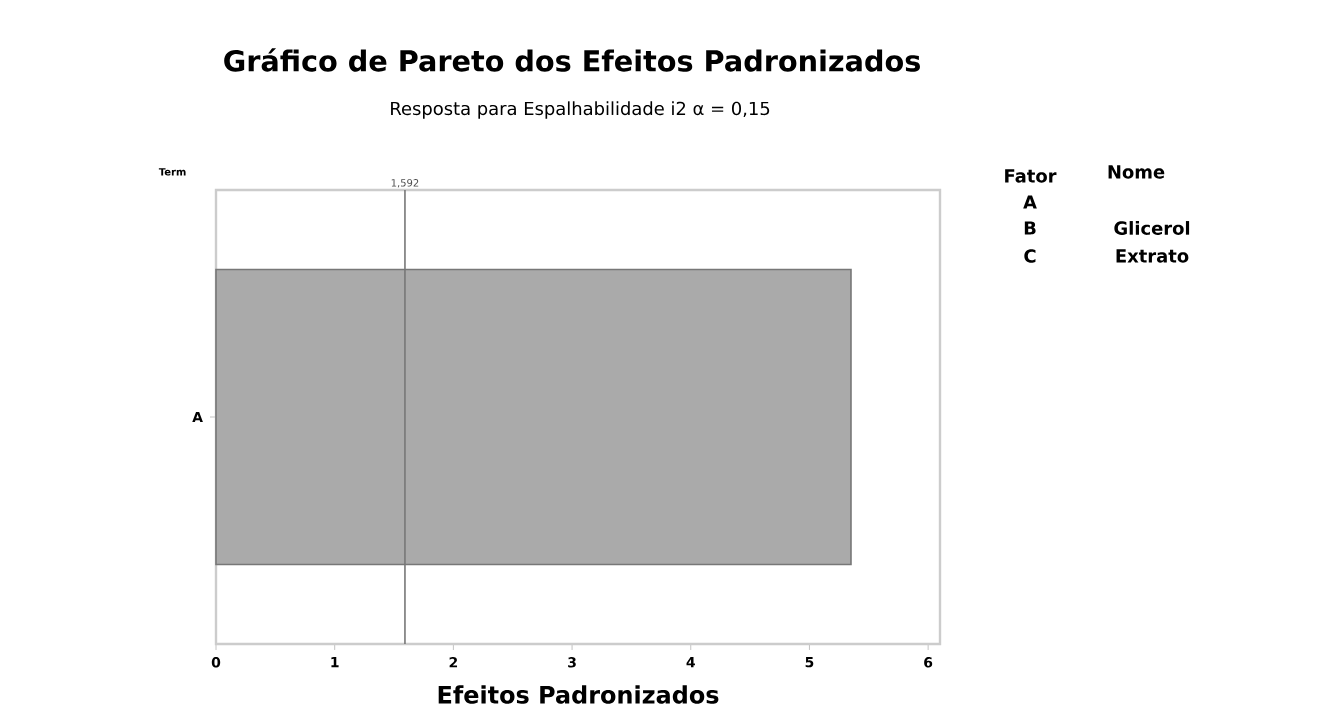 This screenshot has width=1320, height=726. I want to click on x-axis-title: Efeitos Padronizados, so click(578, 694).